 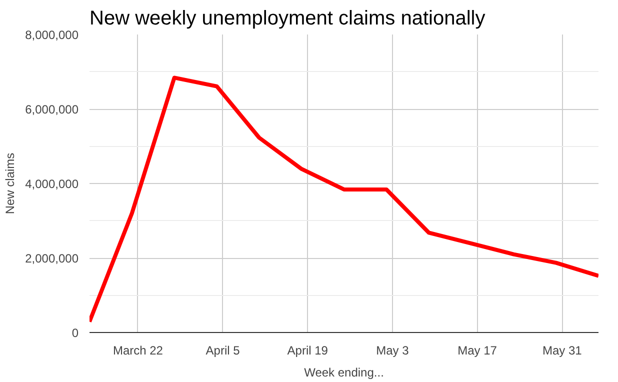 What do you see at coordinates (288, 19) in the screenshot?
I see `chart-title: New weekly unemployment claims nationally` at bounding box center [288, 19].